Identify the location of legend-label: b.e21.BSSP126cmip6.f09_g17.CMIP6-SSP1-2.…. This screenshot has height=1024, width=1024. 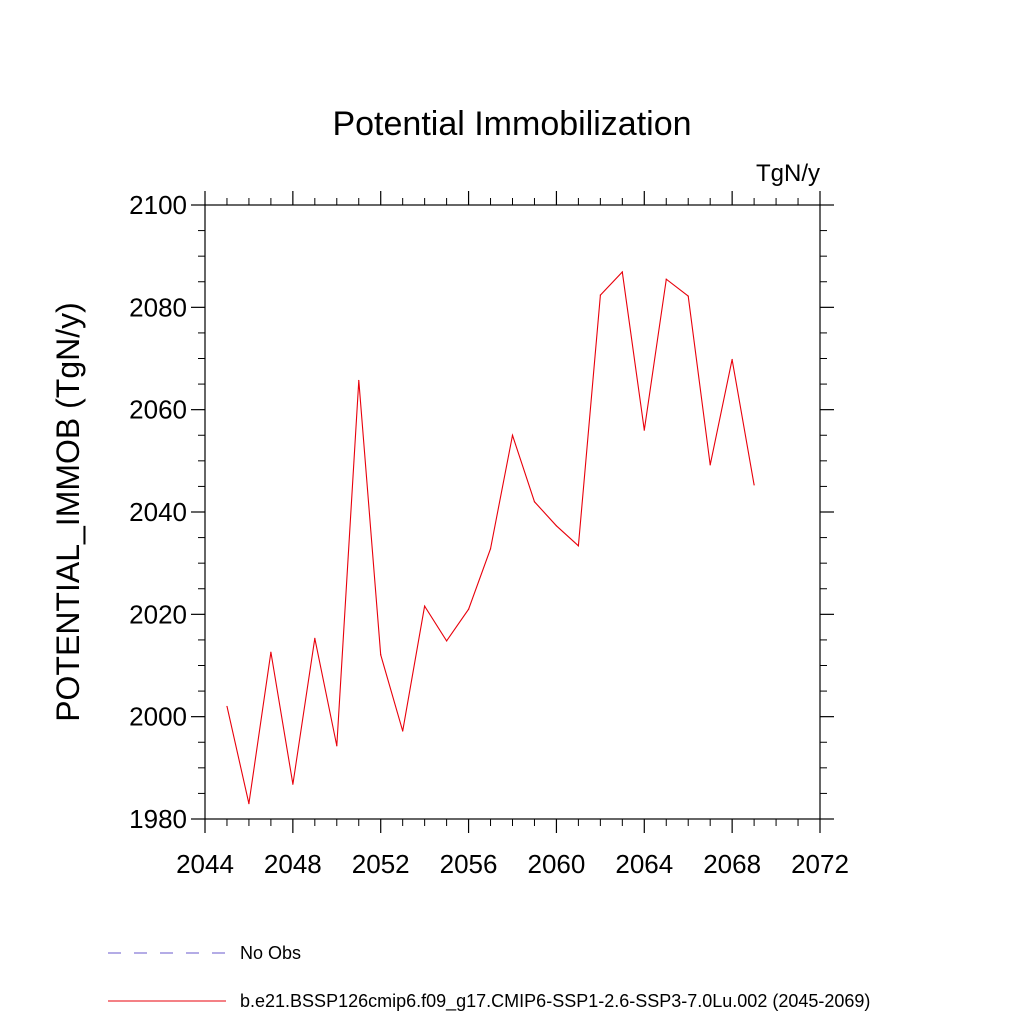
(555, 1001).